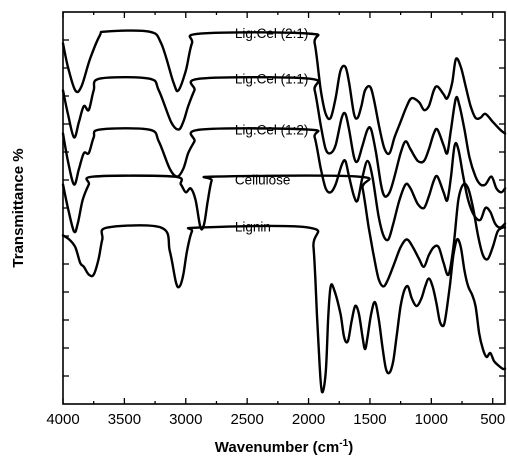  What do you see at coordinates (308, 419) in the screenshot?
I see `x-tick-label: 2000` at bounding box center [308, 419].